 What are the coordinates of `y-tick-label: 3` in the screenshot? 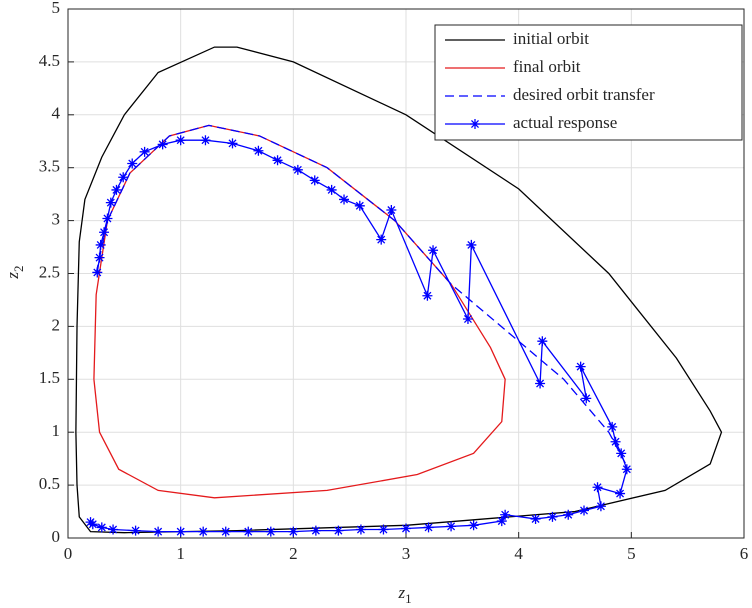 It's located at (56, 219).